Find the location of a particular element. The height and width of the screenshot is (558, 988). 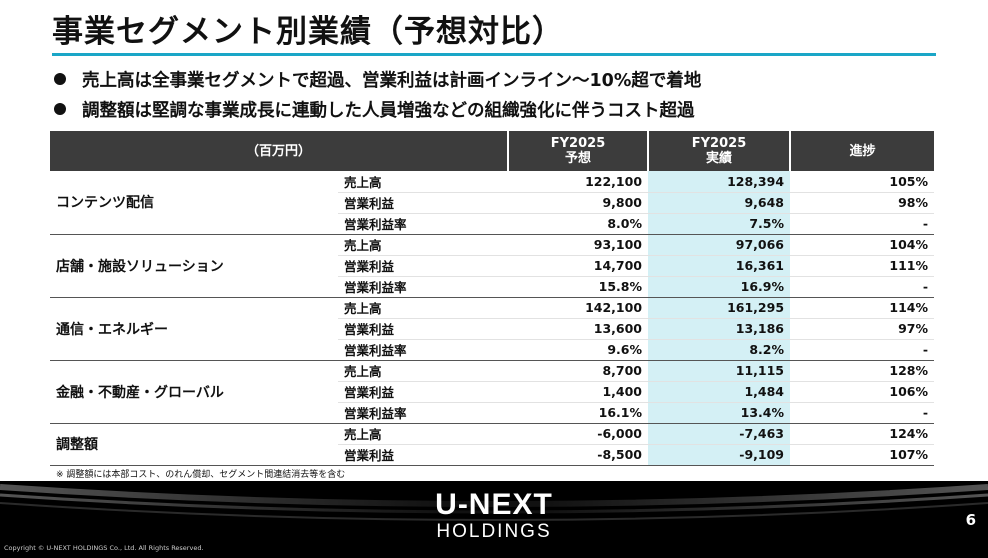

segment-name: コンテンツ配信 is located at coordinates (194, 203).